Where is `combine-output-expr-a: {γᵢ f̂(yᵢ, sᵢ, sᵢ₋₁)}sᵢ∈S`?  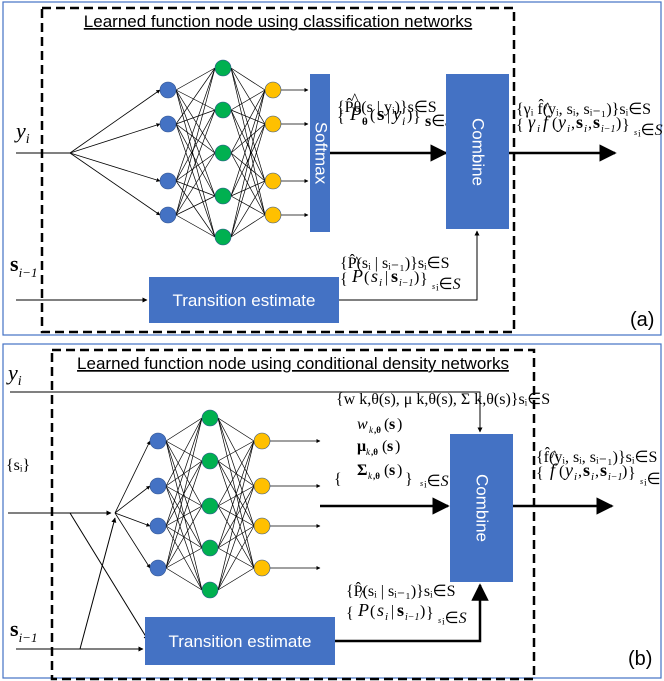
combine-output-expr-a: {γᵢ f̂(yᵢ, sᵢ, sᵢ₋₁)}sᵢ∈S is located at coordinates (583, 108).